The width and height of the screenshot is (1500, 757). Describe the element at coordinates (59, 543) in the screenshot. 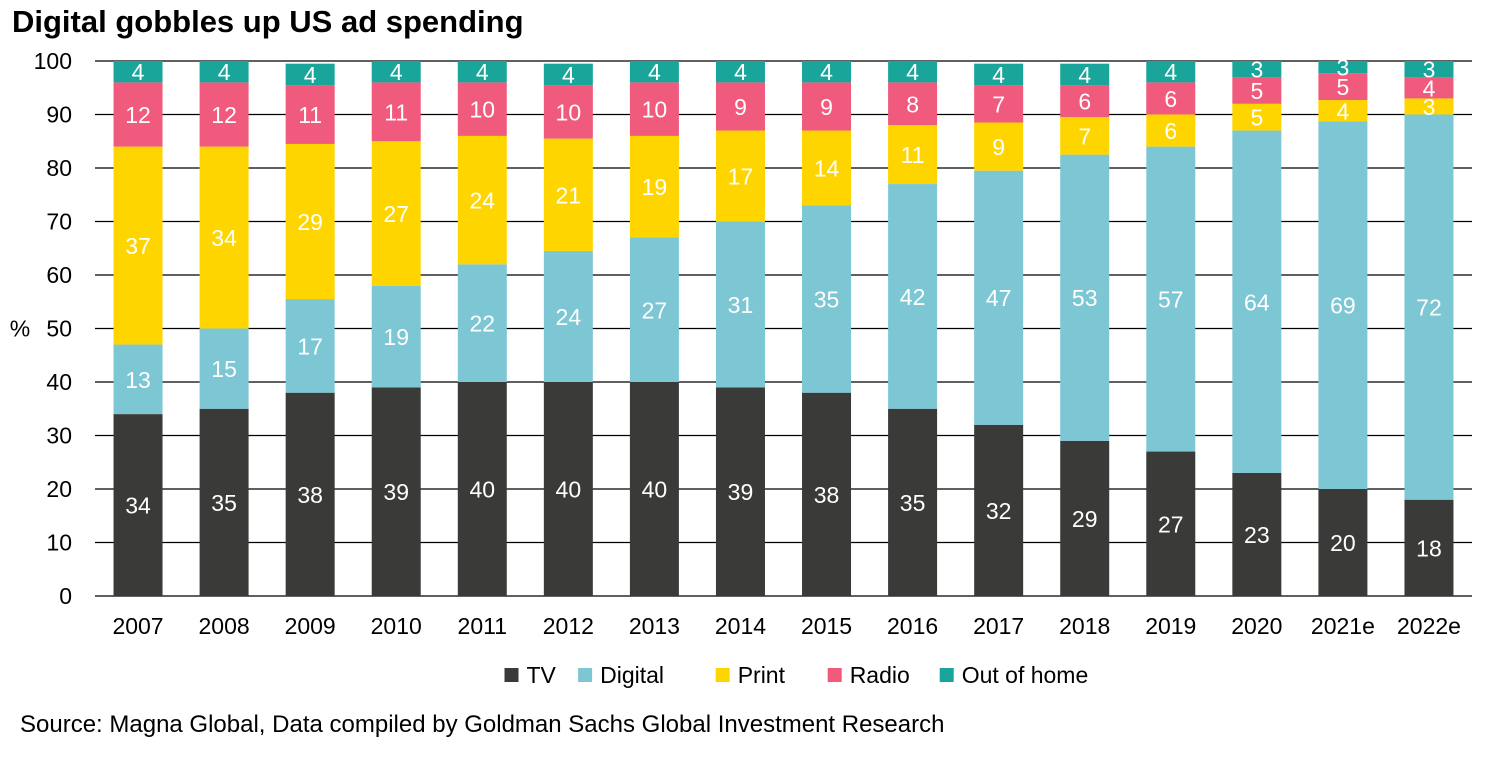

I see `y-tick-label: 10` at that location.